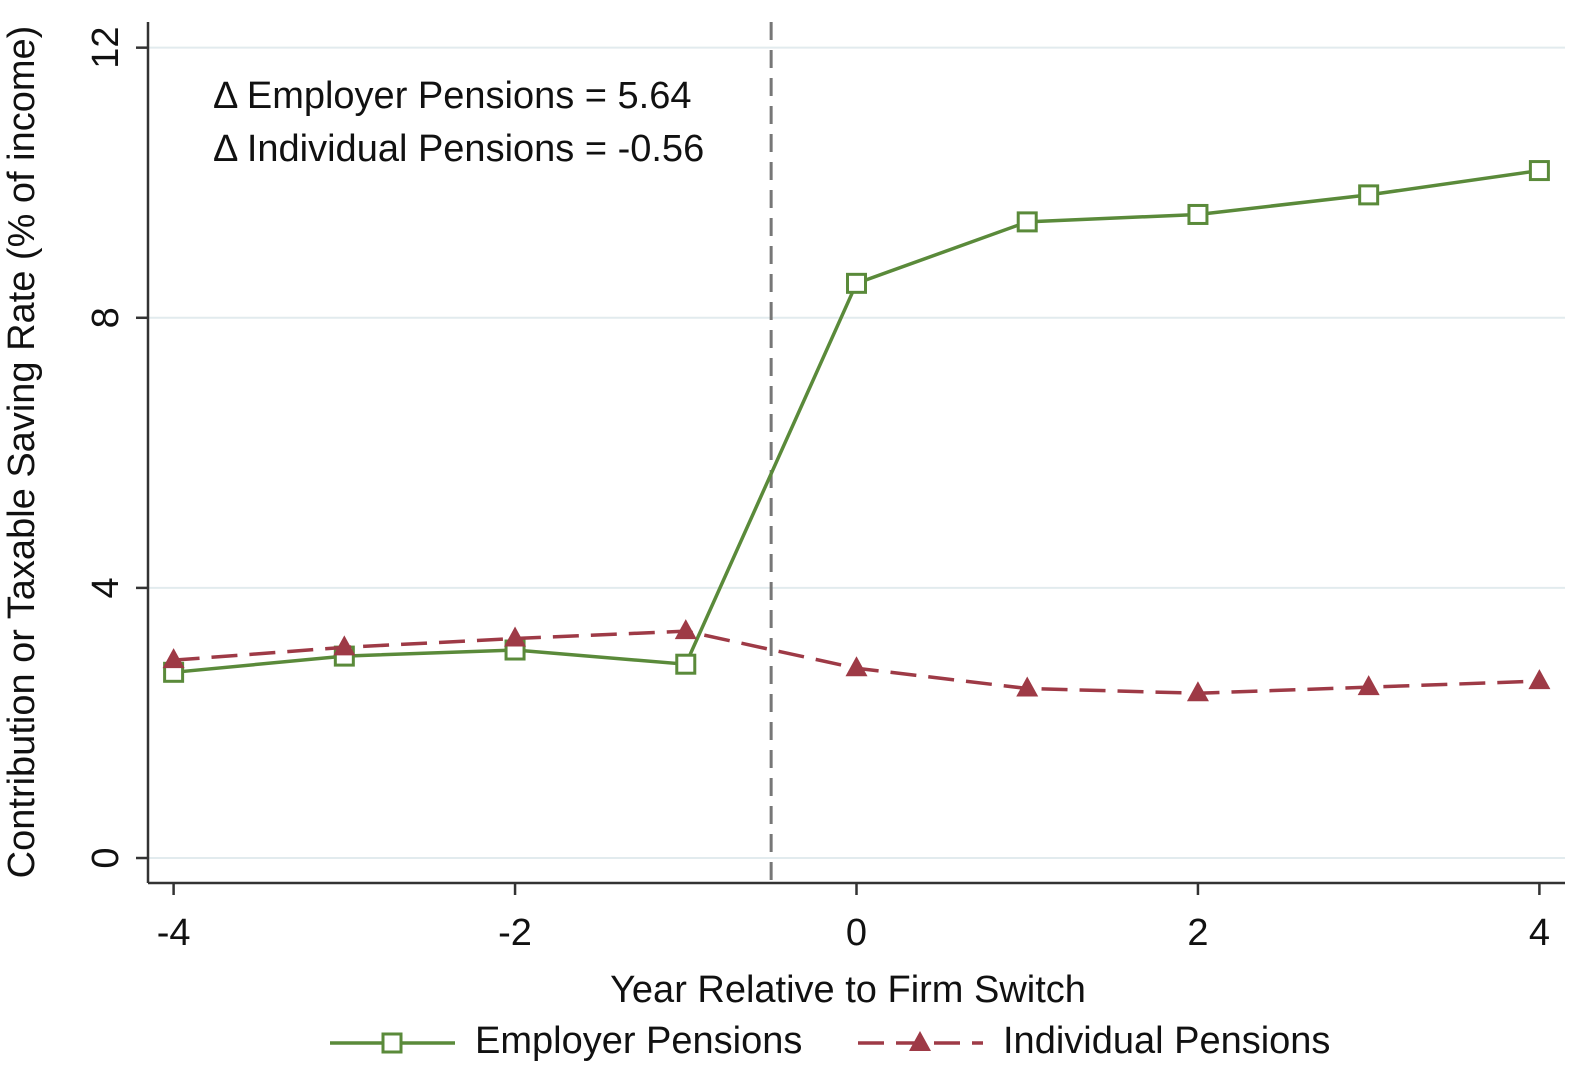 Image resolution: width=1581 pixels, height=1075 pixels. I want to click on x-tick-label: -2, so click(515, 933).